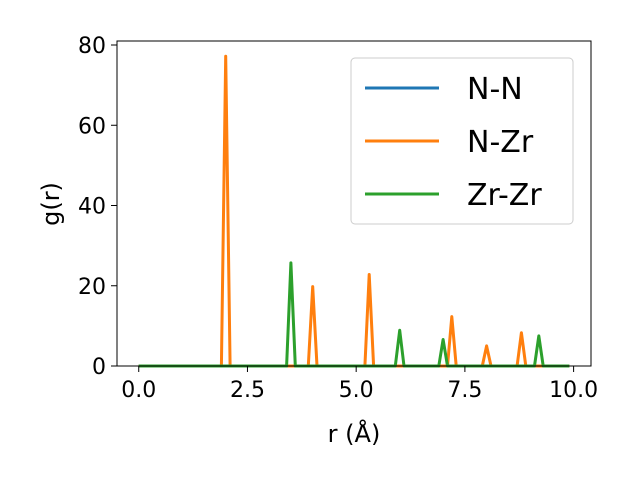 This screenshot has width=640, height=480. I want to click on legend-label: N-Zr, so click(500, 142).